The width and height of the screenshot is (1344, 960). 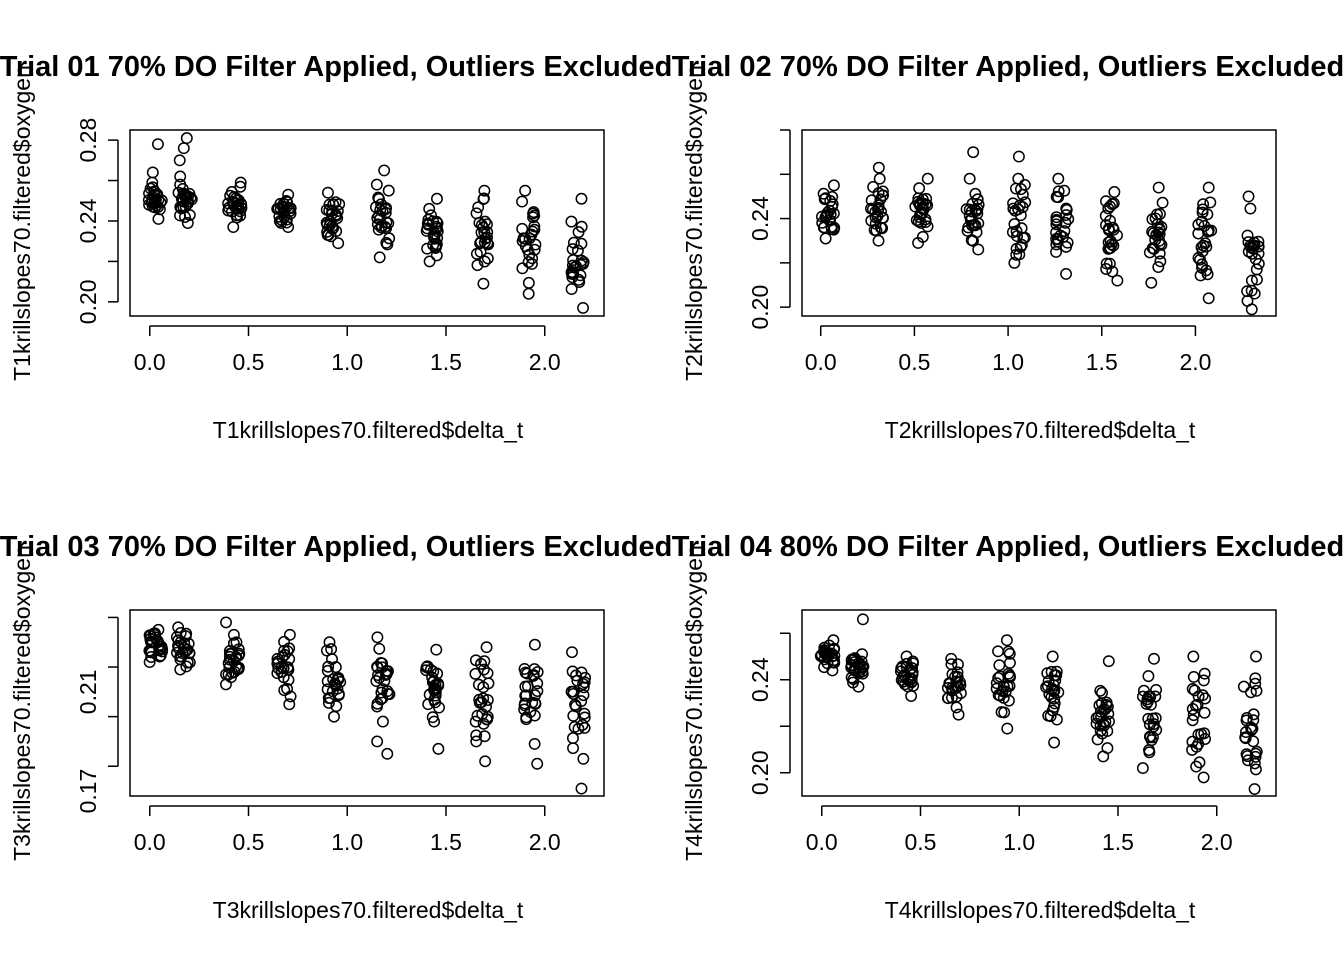 What do you see at coordinates (367, 703) in the screenshot?
I see `plot-box` at bounding box center [367, 703].